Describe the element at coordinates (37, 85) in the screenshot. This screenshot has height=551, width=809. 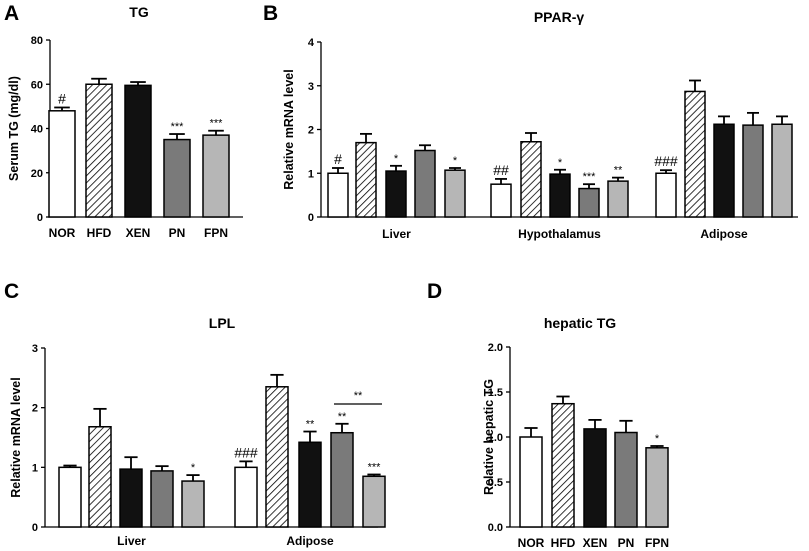
I see `y-tick-label: 60` at that location.